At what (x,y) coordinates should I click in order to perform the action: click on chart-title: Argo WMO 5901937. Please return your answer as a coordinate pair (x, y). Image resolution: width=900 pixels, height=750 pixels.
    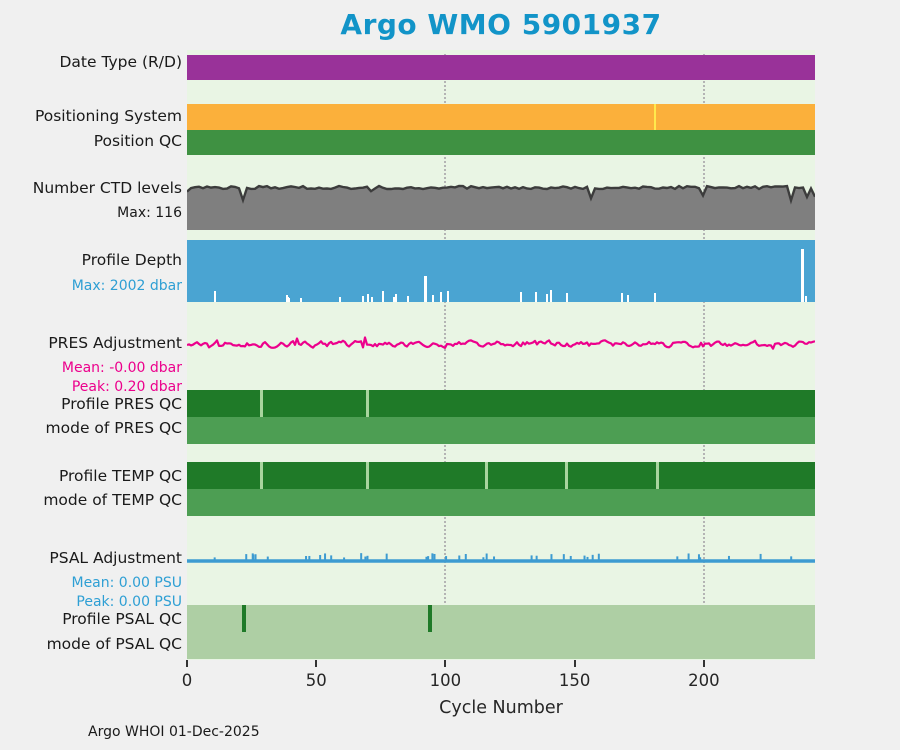
    Looking at the image, I should click on (501, 24).